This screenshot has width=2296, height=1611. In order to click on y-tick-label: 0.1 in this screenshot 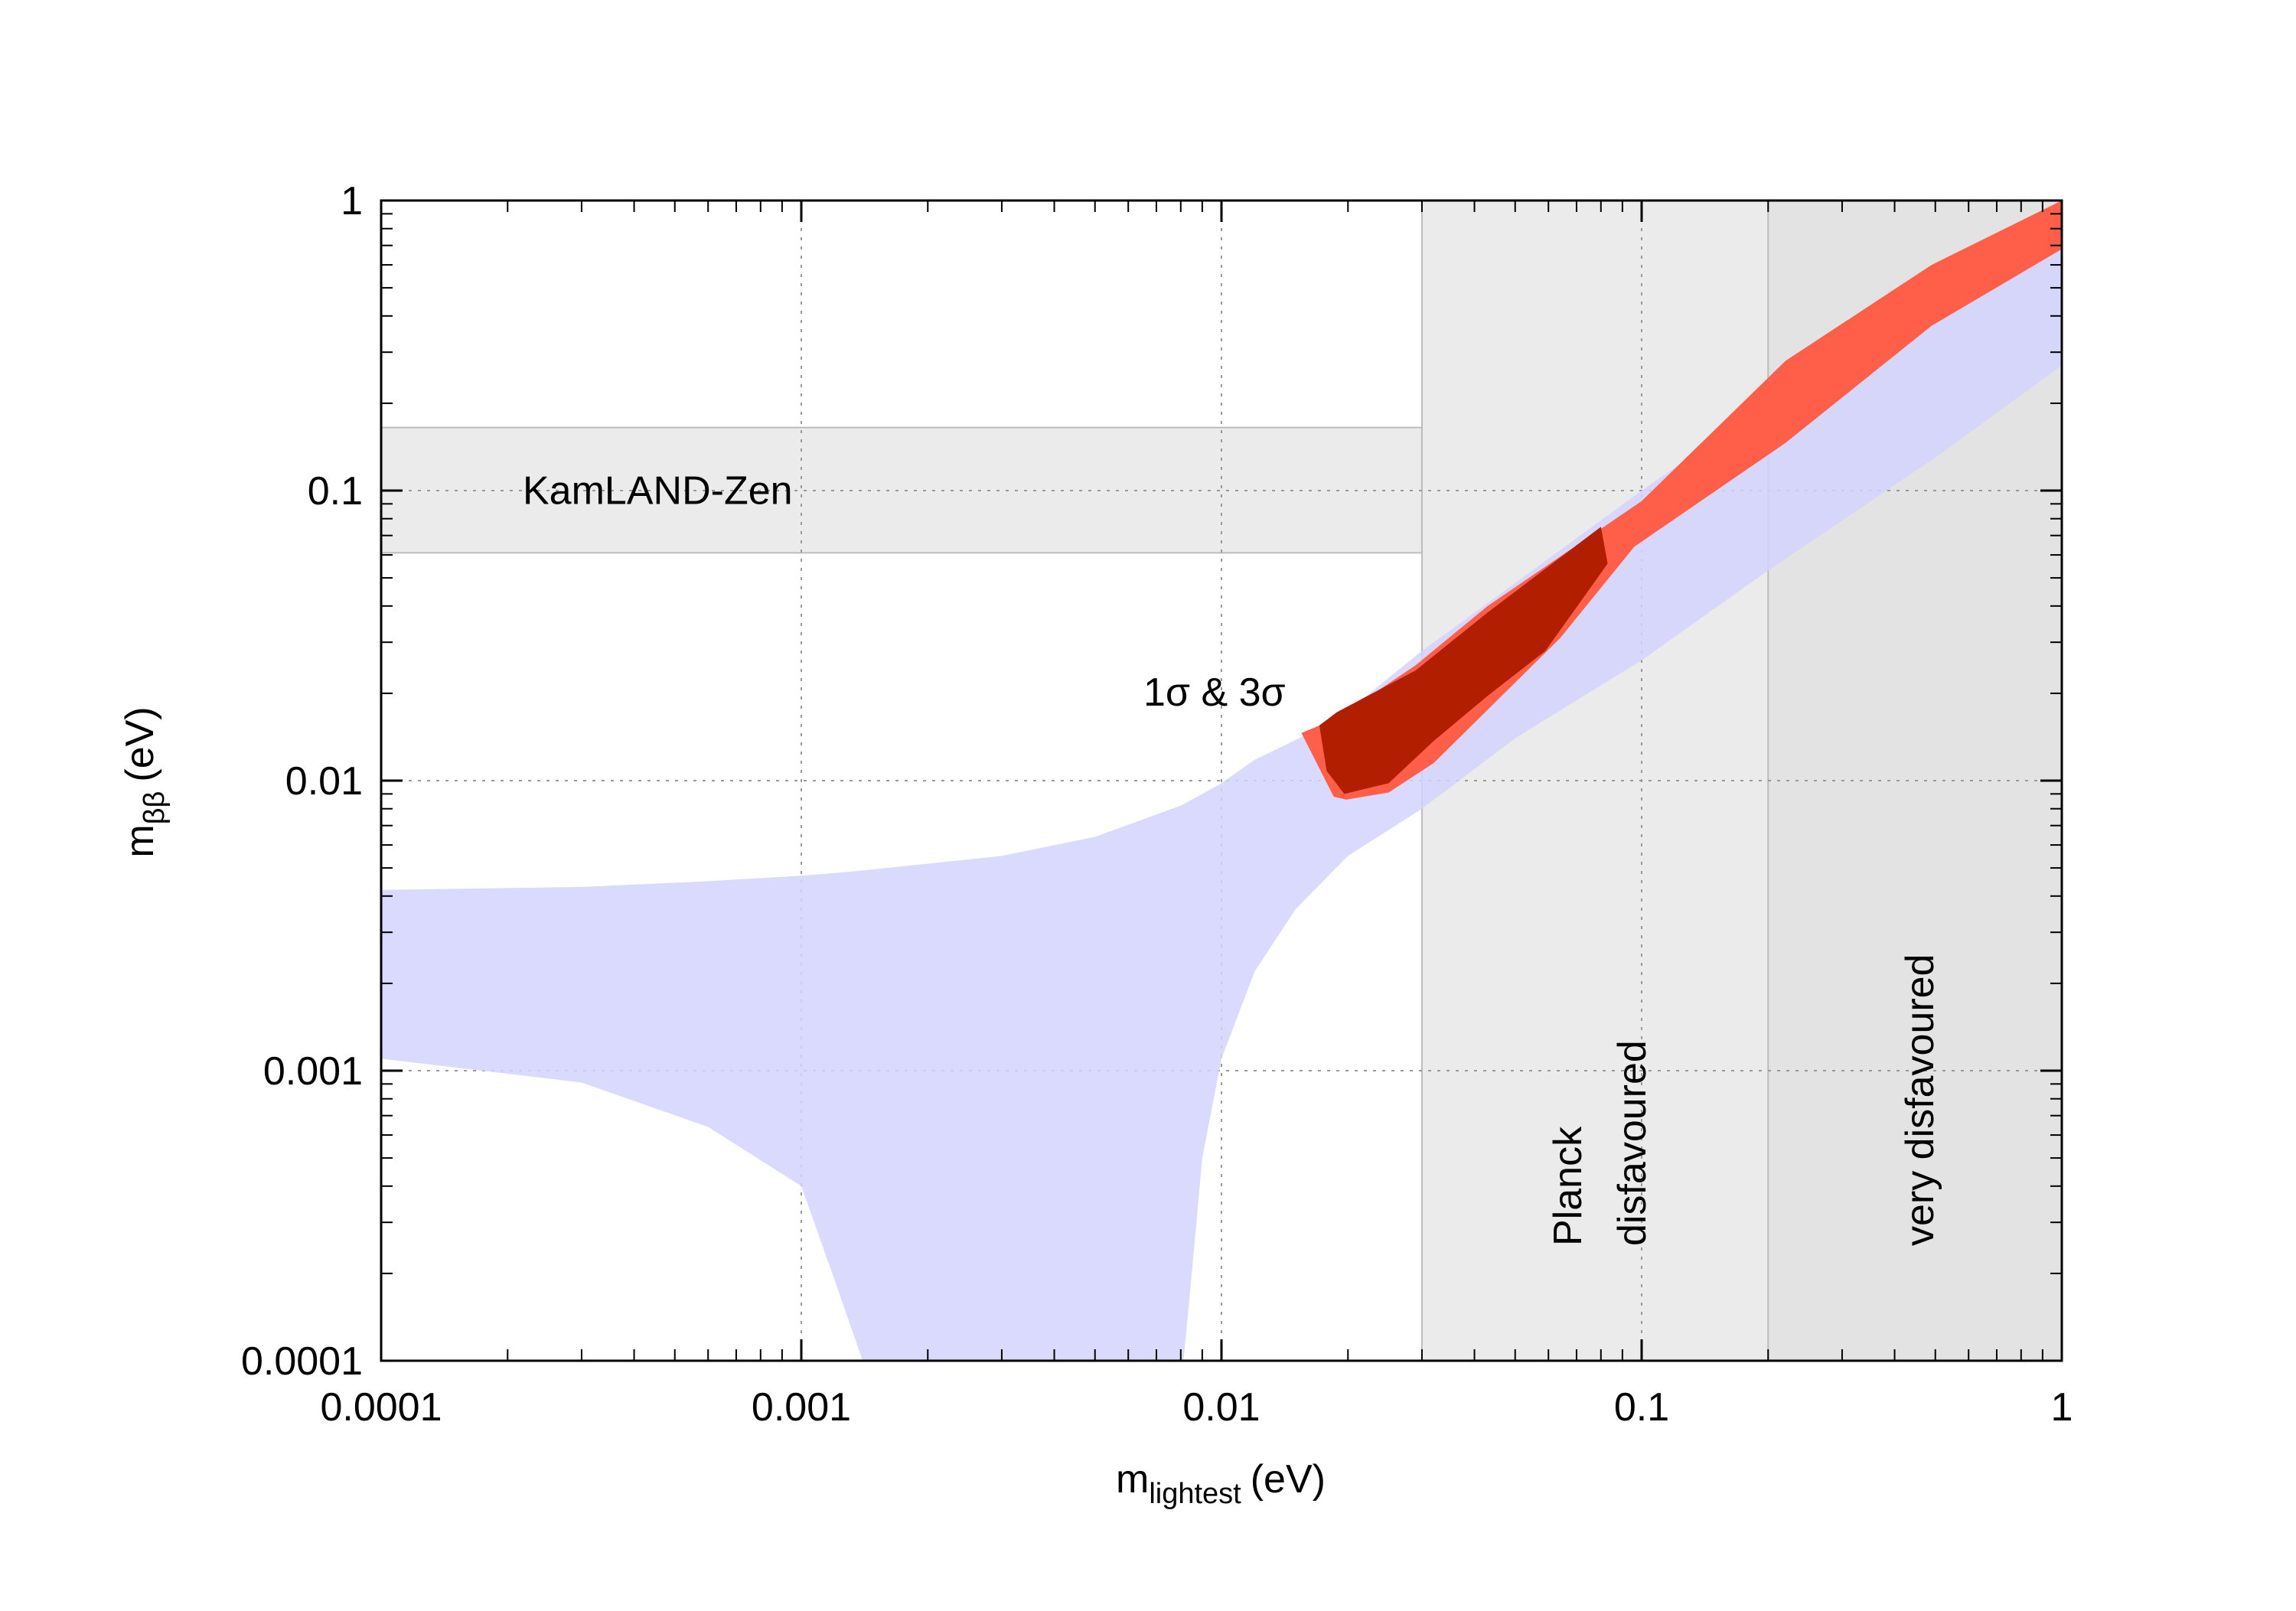, I will do `click(335, 491)`.